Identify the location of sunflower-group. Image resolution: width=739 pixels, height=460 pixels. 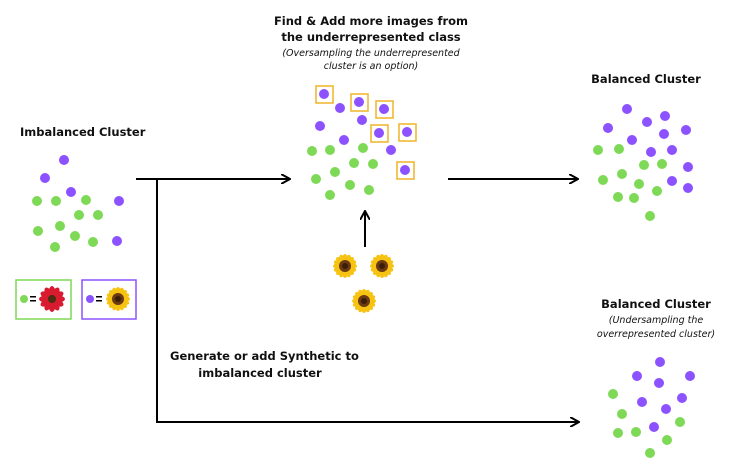
(363, 283).